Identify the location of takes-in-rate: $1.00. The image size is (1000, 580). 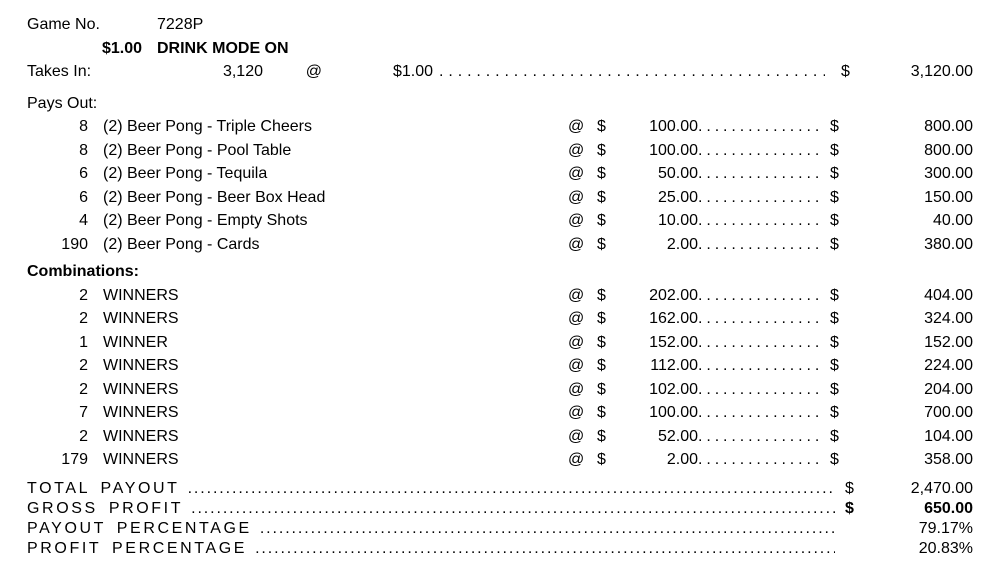
(413, 71).